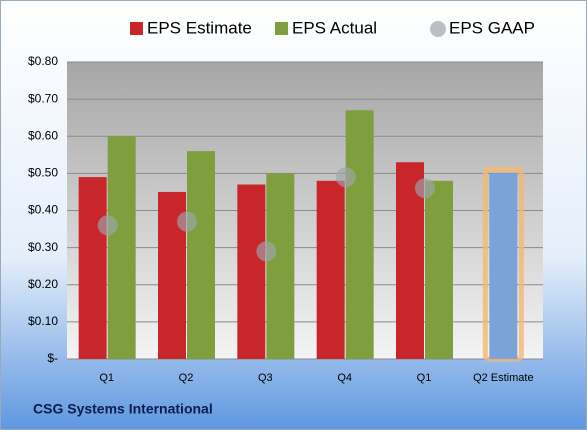  I want to click on y-tick-label: $0.30, so click(43, 247).